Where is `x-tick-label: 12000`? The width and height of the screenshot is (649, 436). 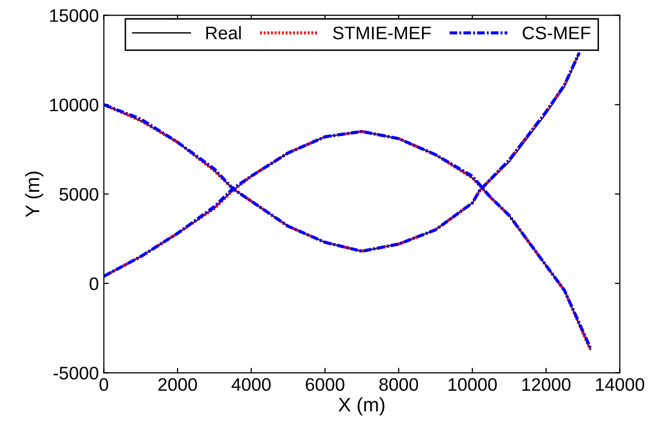
x-tick-label: 12000 is located at coordinates (546, 384).